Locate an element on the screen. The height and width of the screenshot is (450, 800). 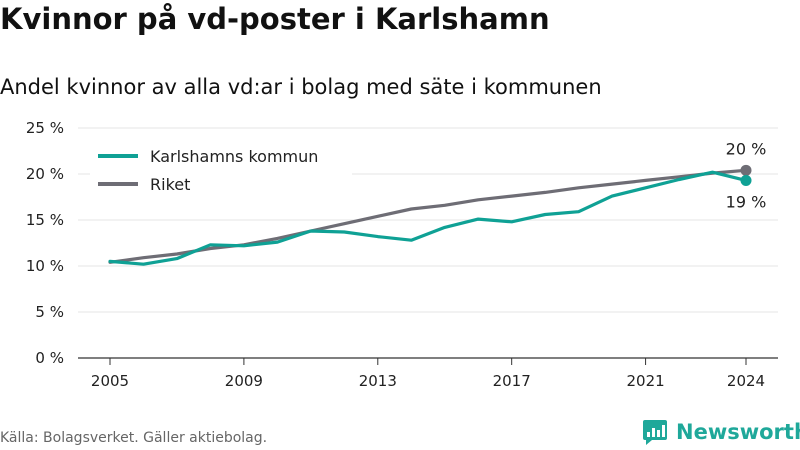
y-tick-label: 20 % is located at coordinates (45, 174).